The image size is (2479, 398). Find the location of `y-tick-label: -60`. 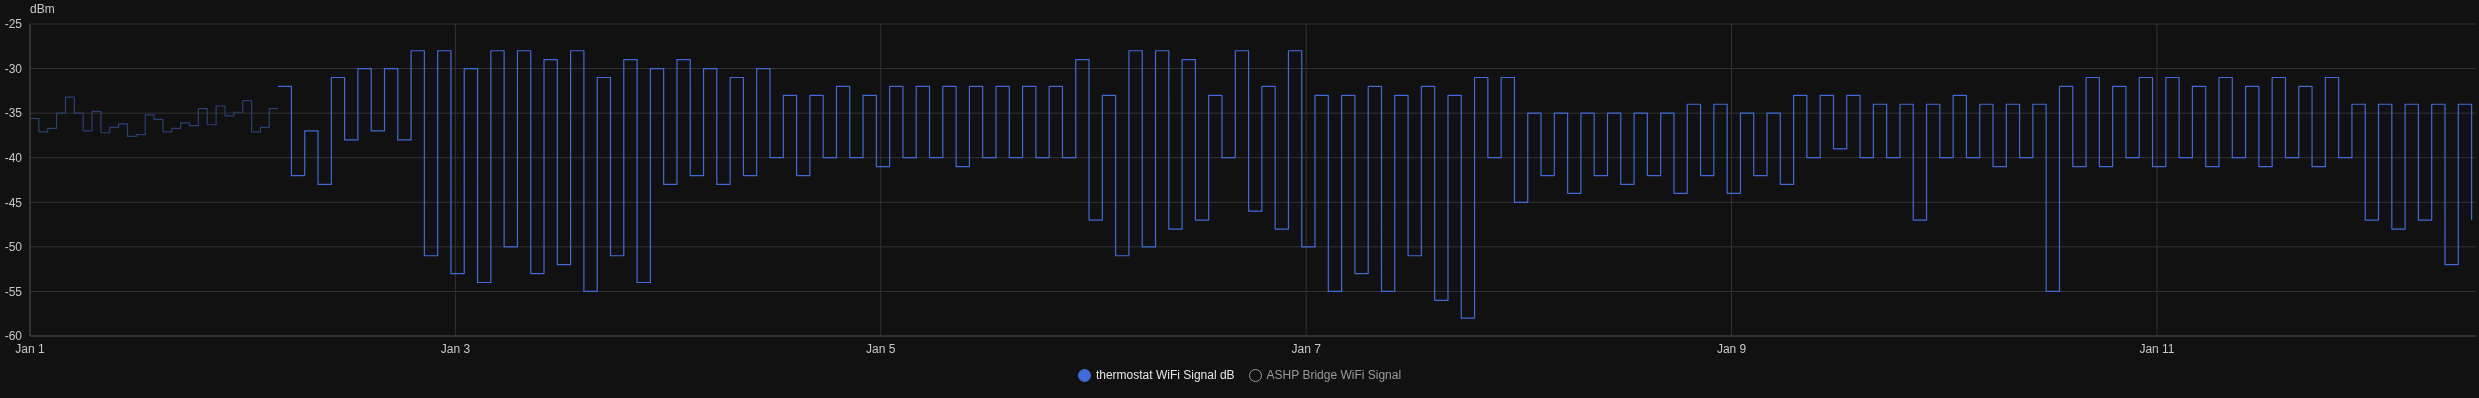

y-tick-label: -60 is located at coordinates (13, 336).